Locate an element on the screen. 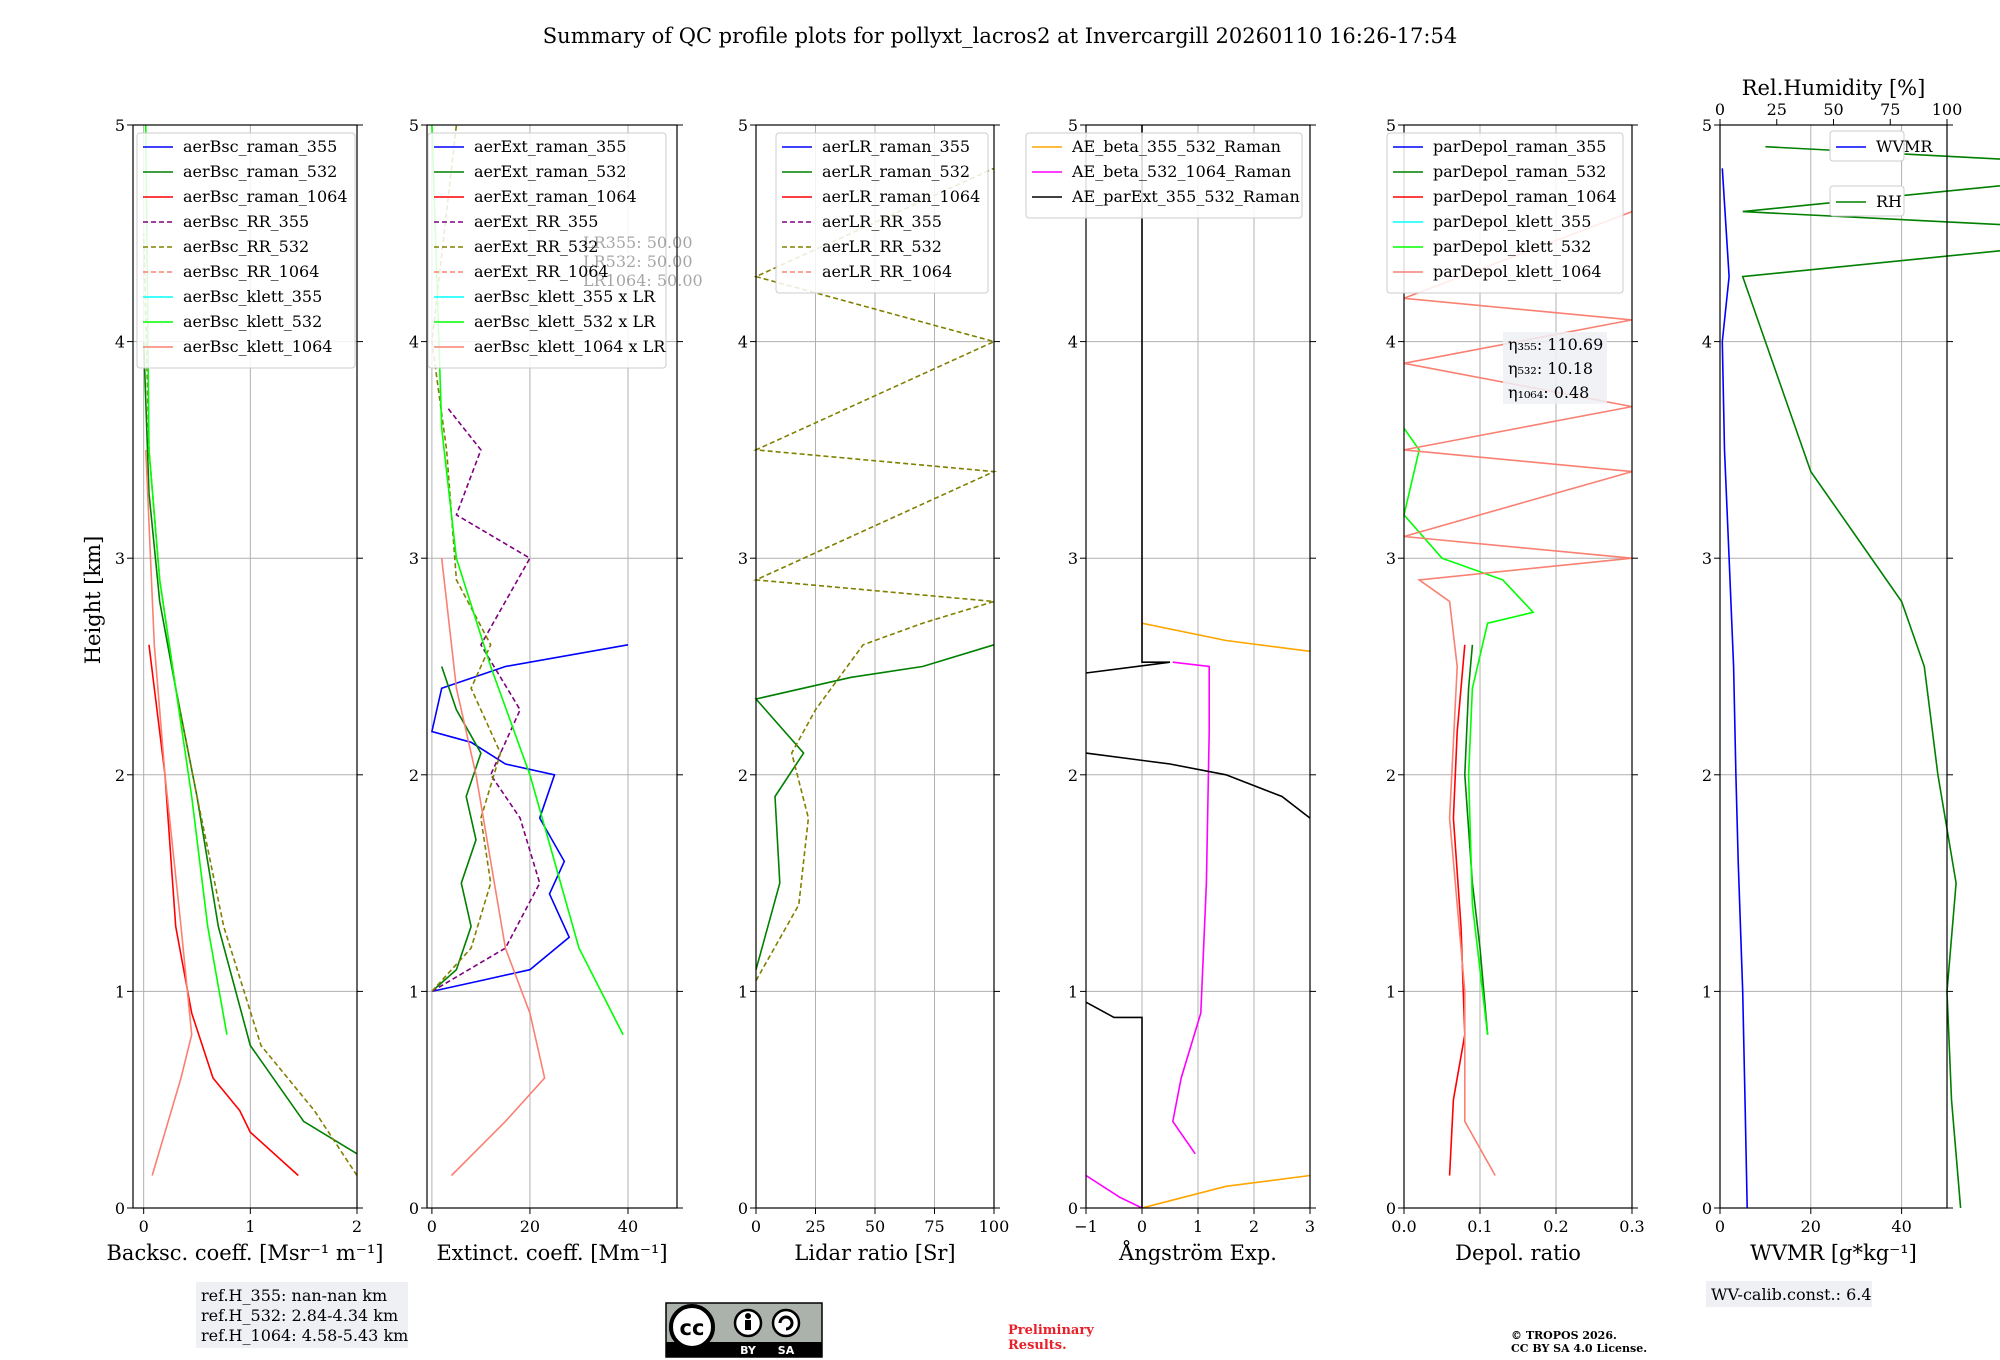 The image size is (2000, 1360). legend-label: aerLR_raman_1064 is located at coordinates (901, 196).